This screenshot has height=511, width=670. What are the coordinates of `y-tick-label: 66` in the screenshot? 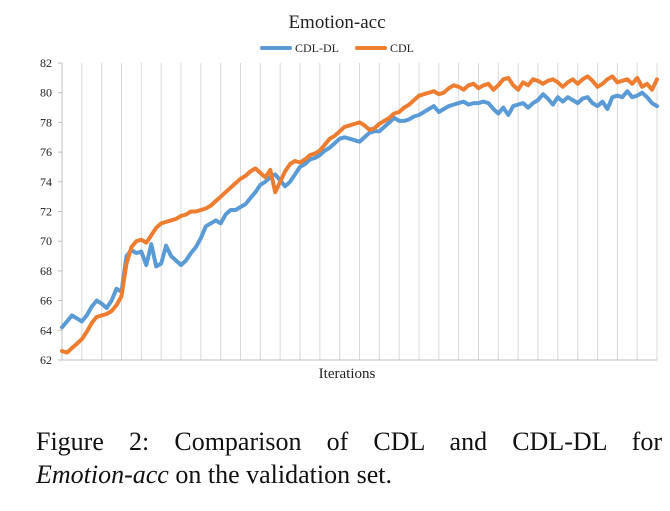 It's located at (46, 301).